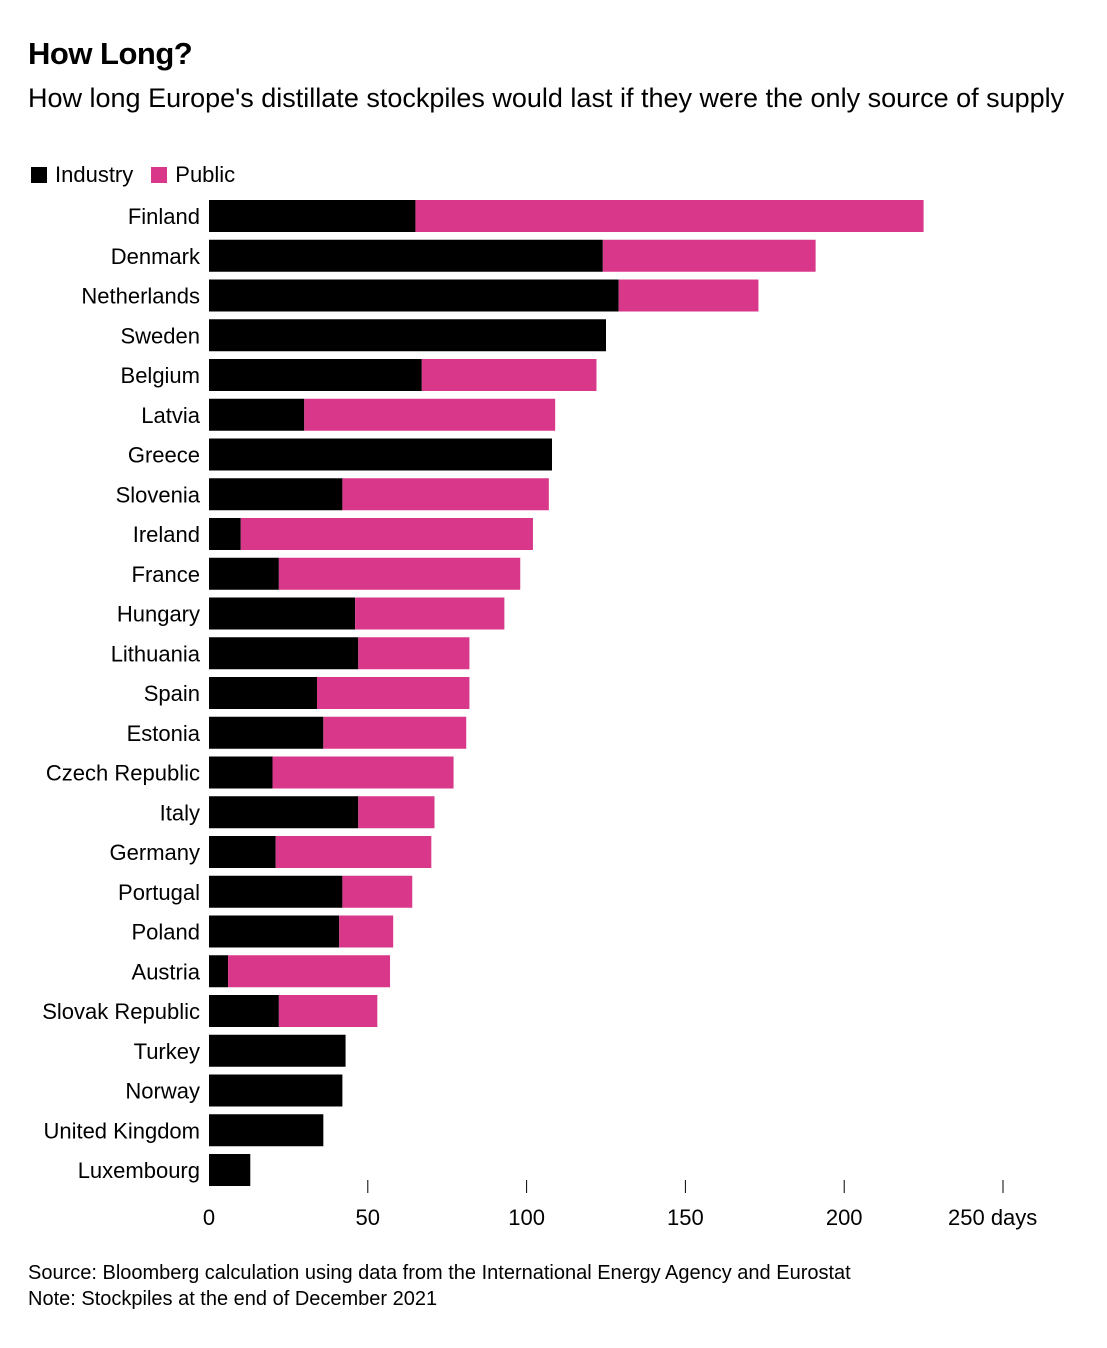 This screenshot has width=1107, height=1348. Describe the element at coordinates (94, 174) in the screenshot. I see `legend-label-industry: Industry` at that location.